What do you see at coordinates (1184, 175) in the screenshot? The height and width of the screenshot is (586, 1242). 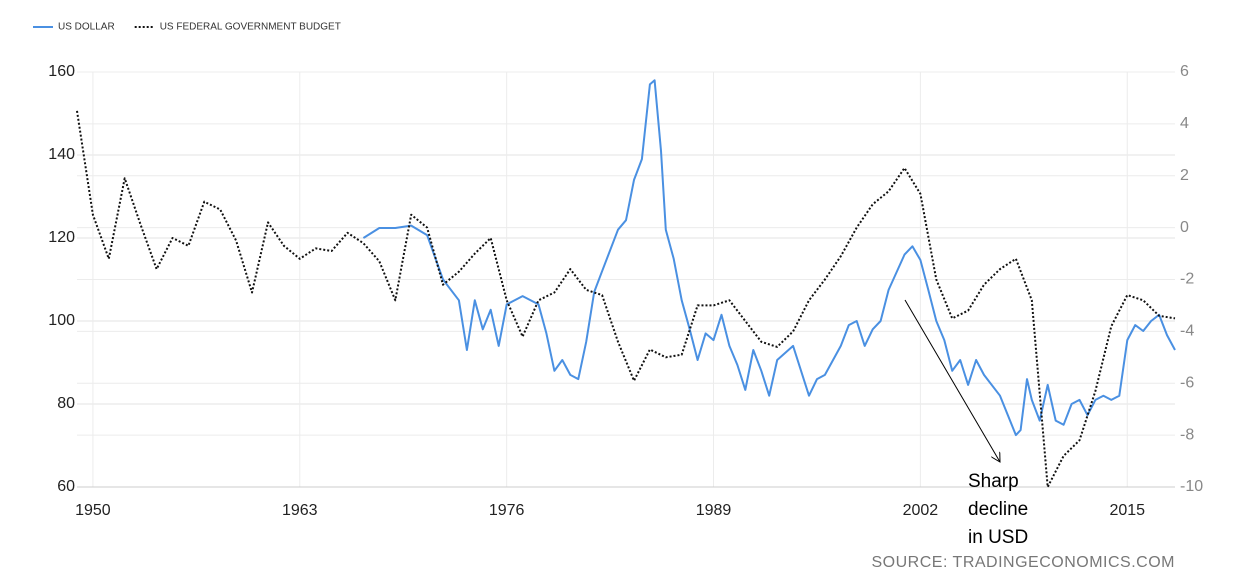 I see `y2-tick-label: 2` at bounding box center [1184, 175].